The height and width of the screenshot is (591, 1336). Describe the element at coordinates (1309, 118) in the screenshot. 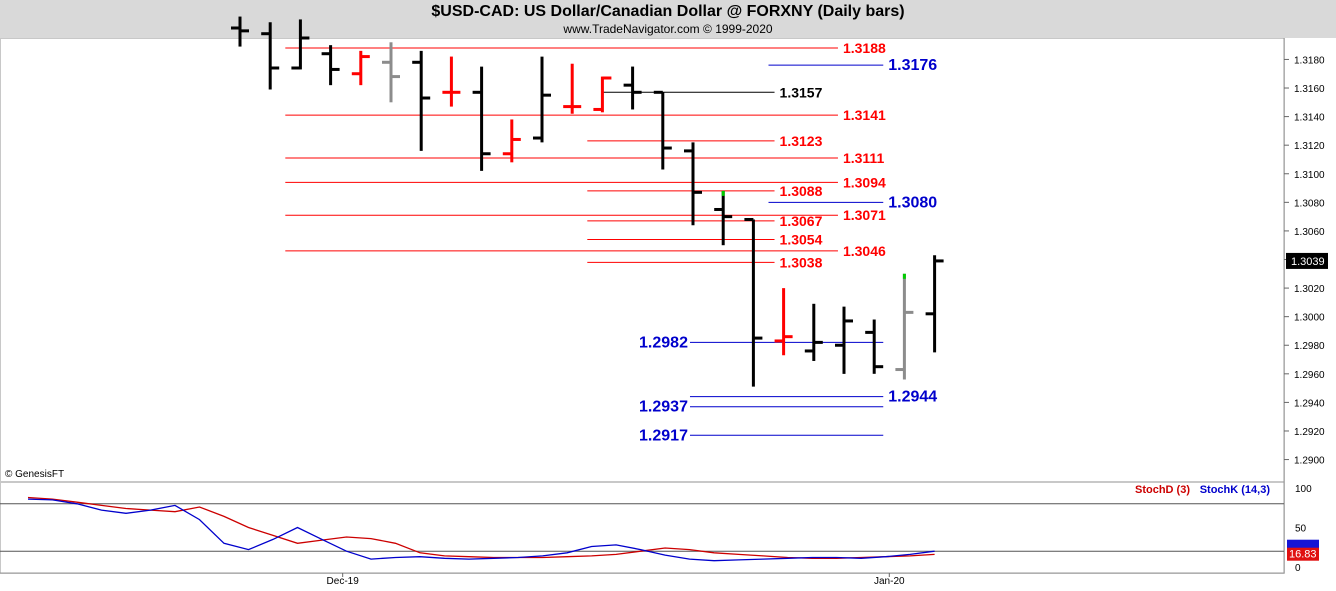

I see `y-tick-label: 1.3140` at that location.